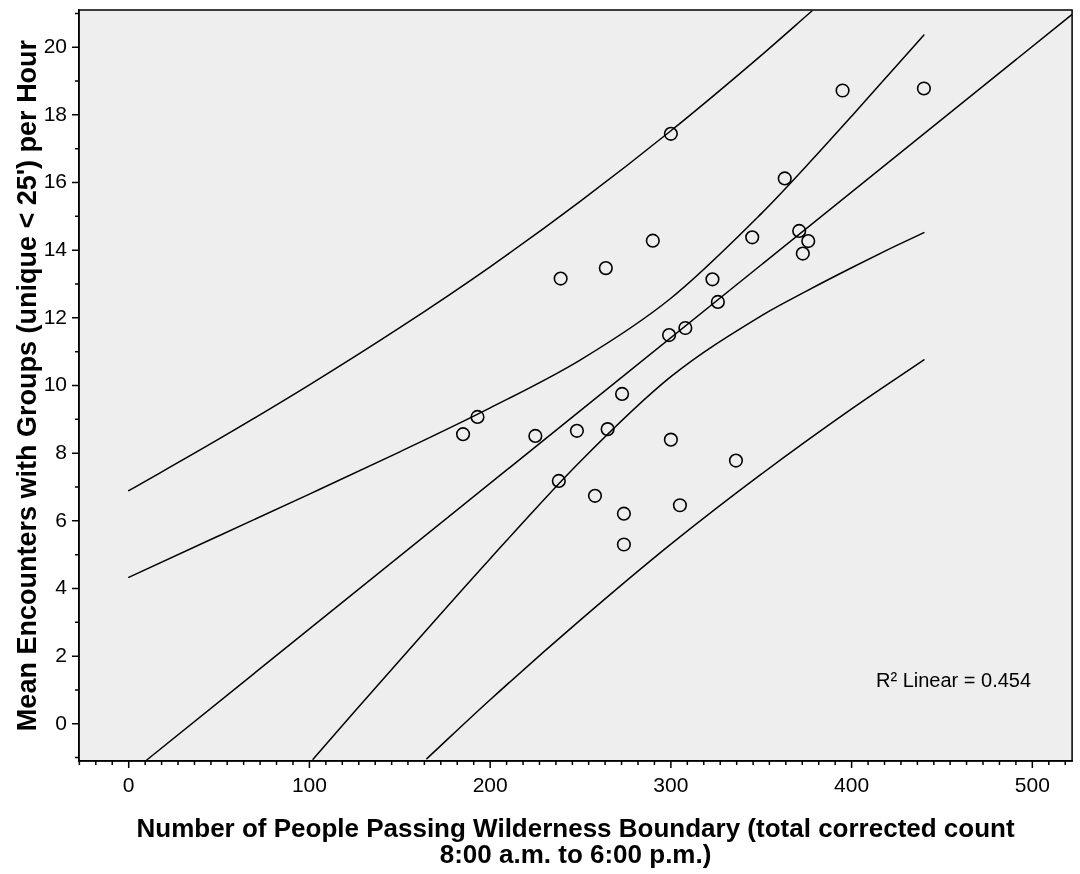 The width and height of the screenshot is (1080, 874). What do you see at coordinates (55, 46) in the screenshot?
I see `y-tick-label: 20` at bounding box center [55, 46].